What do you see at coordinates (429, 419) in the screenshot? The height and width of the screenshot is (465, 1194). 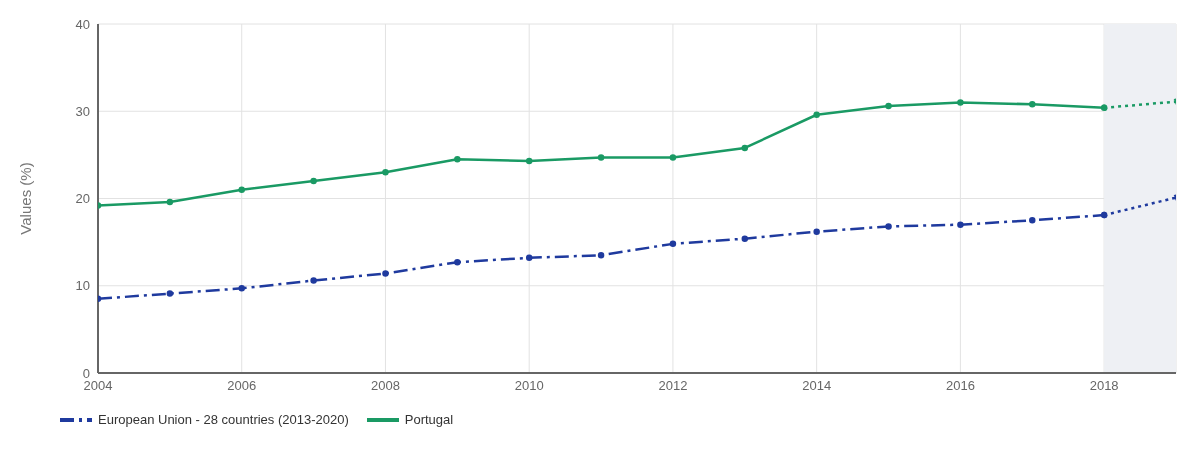 I see `legend-label: Portugal` at bounding box center [429, 419].